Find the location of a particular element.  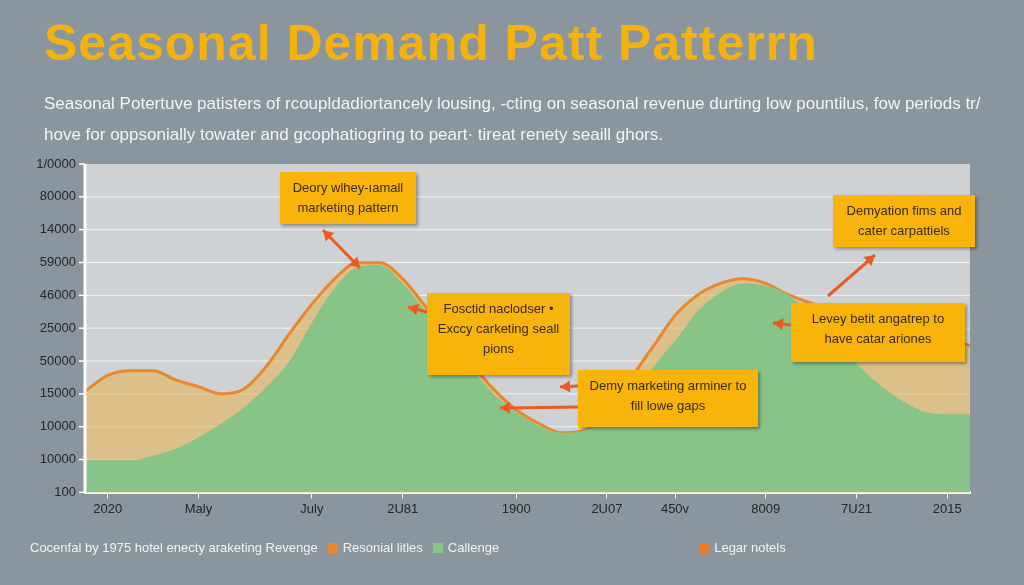

x-tick-label: 1900 is located at coordinates (516, 508).